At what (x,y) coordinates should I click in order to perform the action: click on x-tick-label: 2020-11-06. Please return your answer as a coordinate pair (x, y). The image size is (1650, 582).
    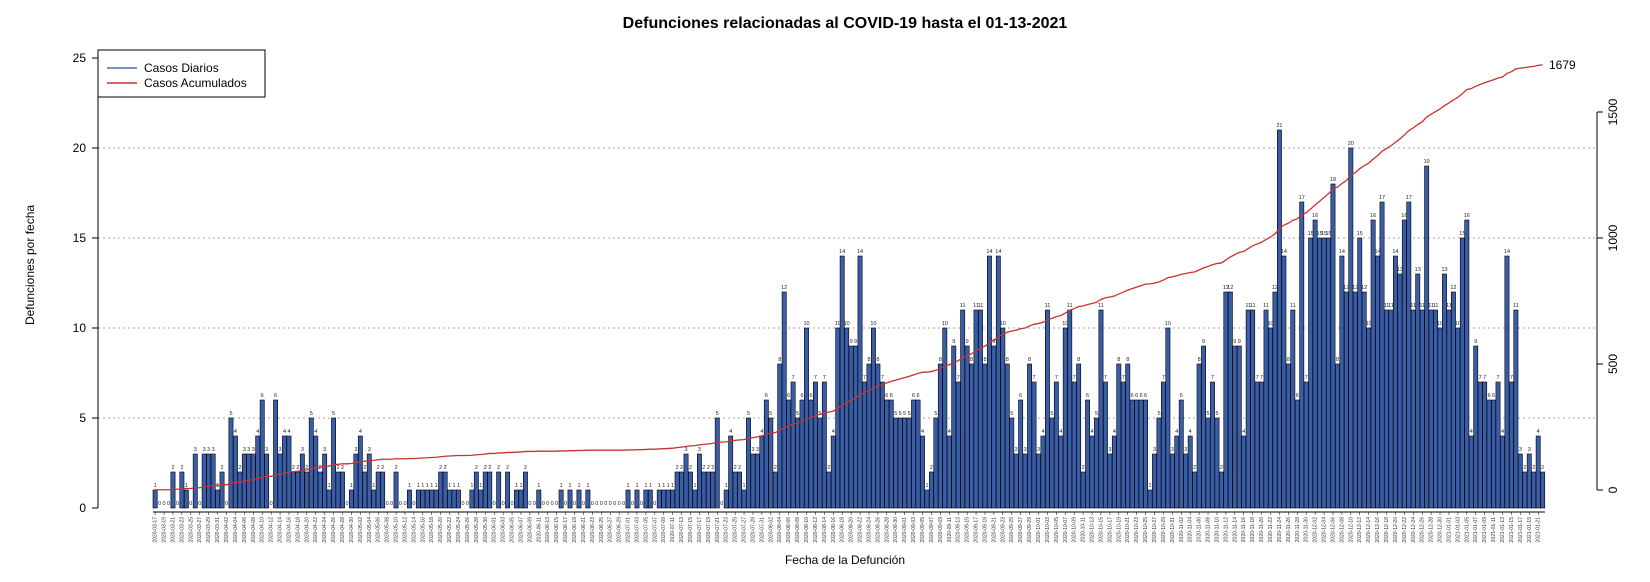
    Looking at the image, I should click on (1200, 529).